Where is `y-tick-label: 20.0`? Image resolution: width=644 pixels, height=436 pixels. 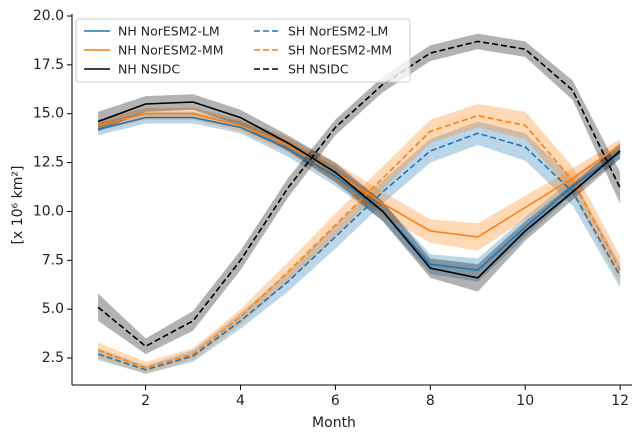 y-tick-label: 20.0 is located at coordinates (48, 16).